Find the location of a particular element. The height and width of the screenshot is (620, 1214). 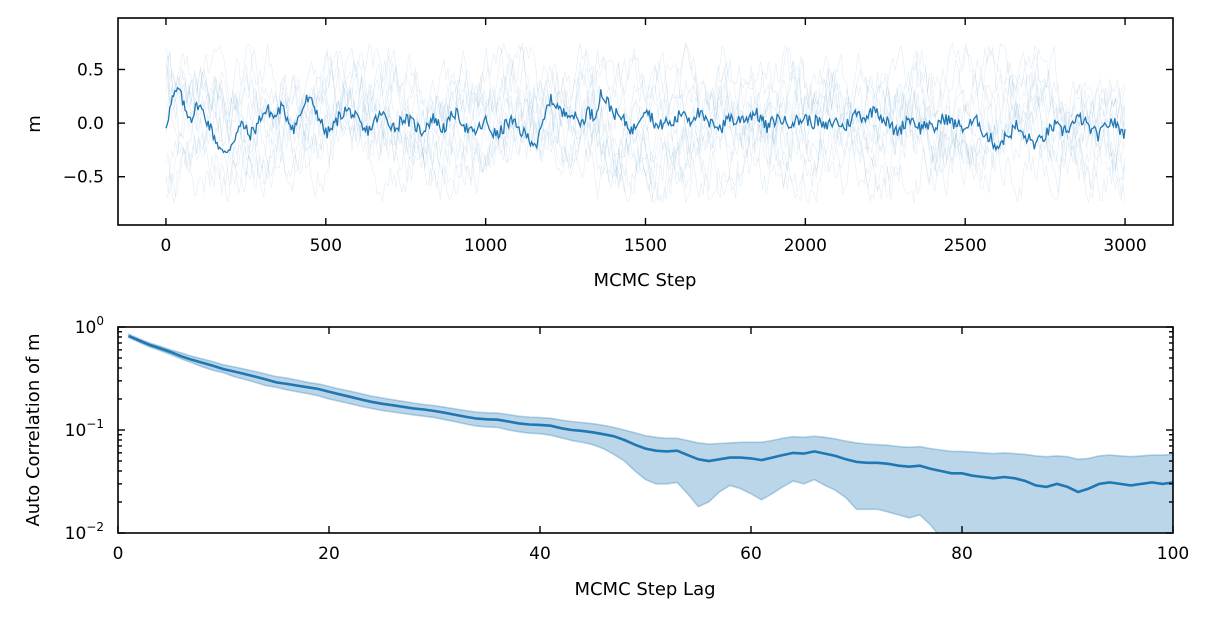

y-tick-label: 10⁻¹ is located at coordinates (84, 429).